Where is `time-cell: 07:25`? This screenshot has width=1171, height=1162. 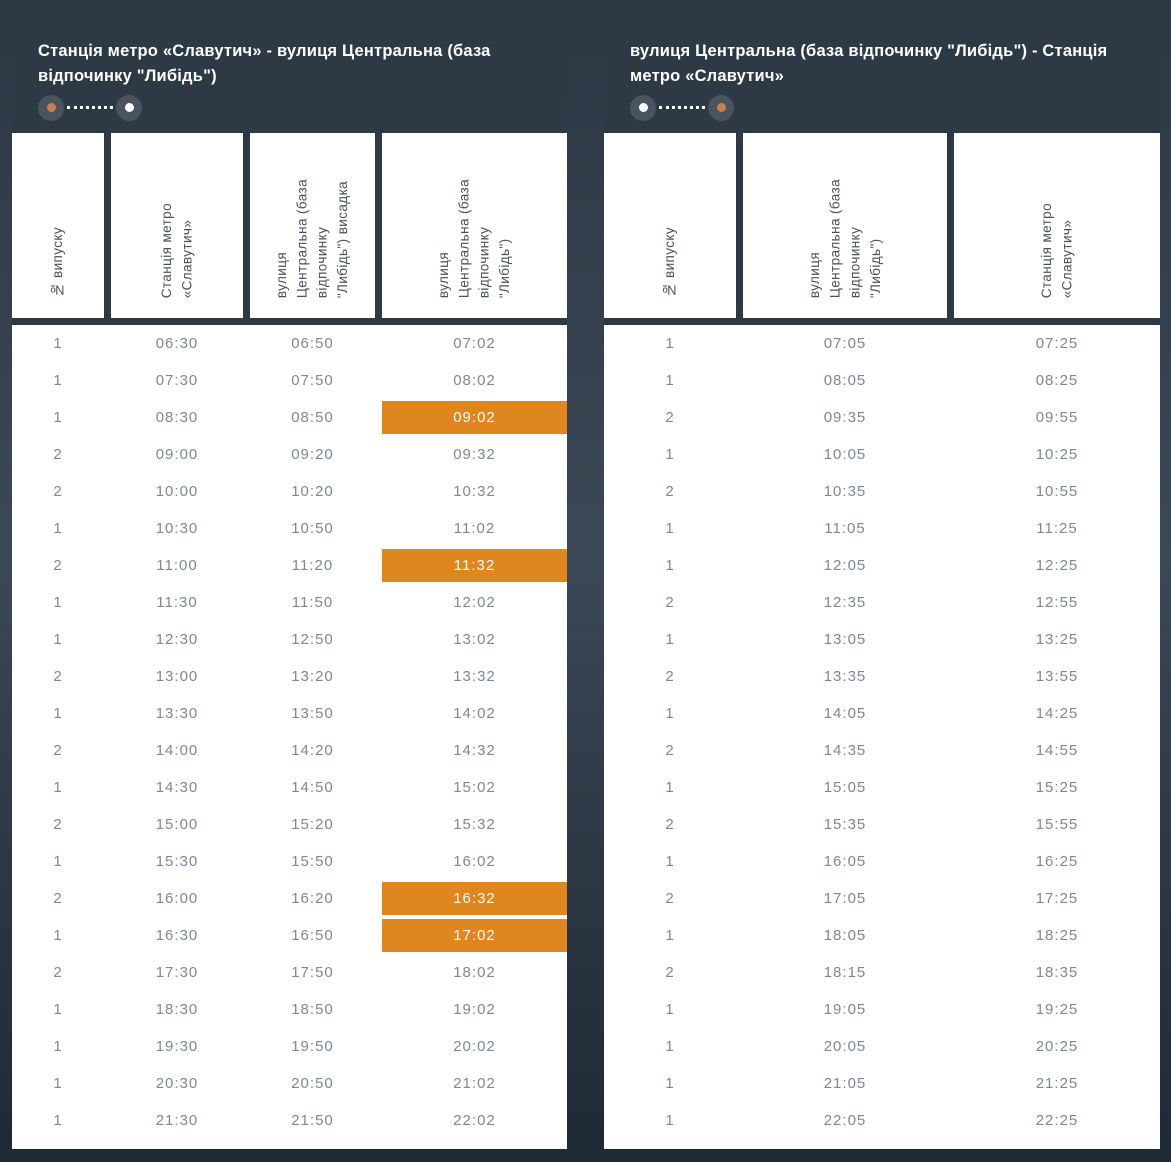
time-cell: 07:25 is located at coordinates (1057, 343).